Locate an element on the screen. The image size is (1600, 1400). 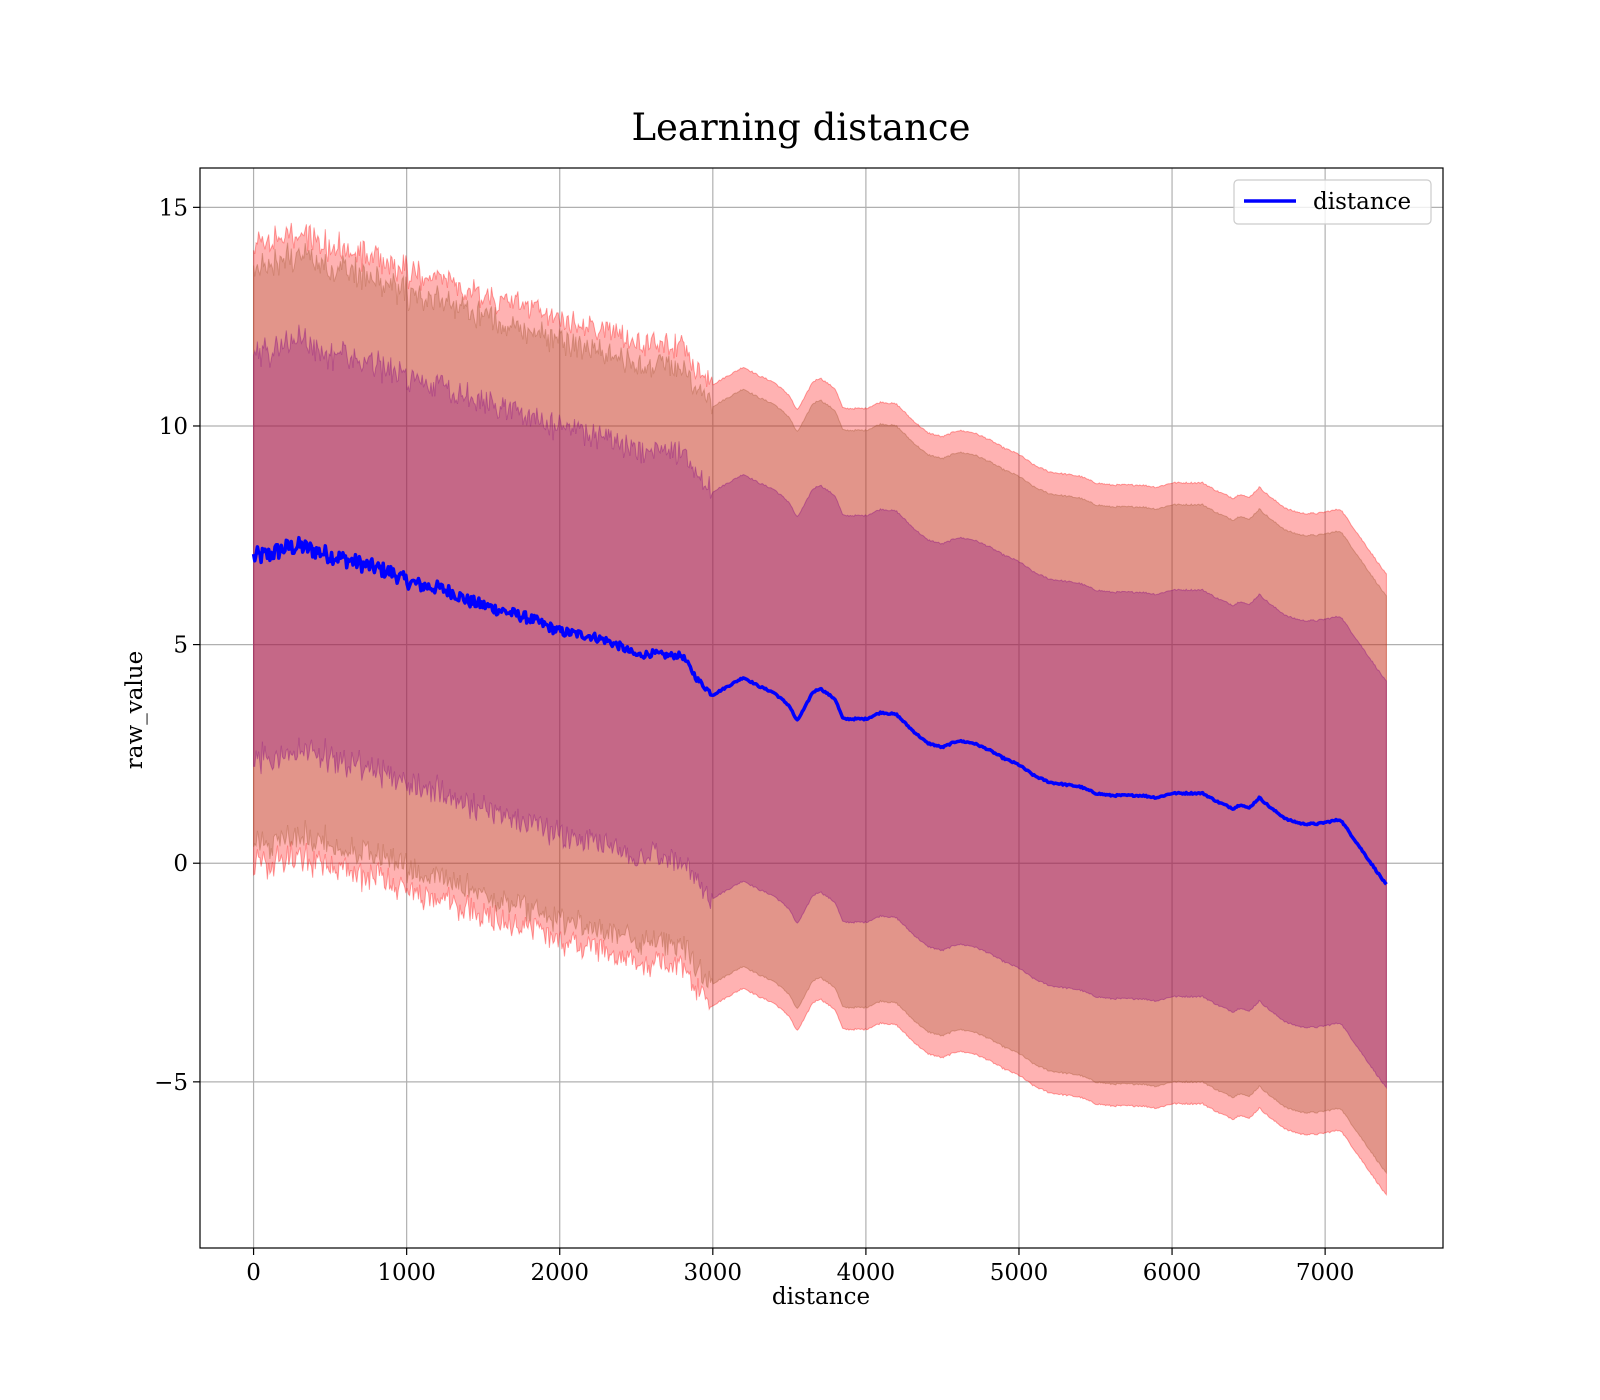
x-tick-label: 6000 is located at coordinates (1172, 1273).